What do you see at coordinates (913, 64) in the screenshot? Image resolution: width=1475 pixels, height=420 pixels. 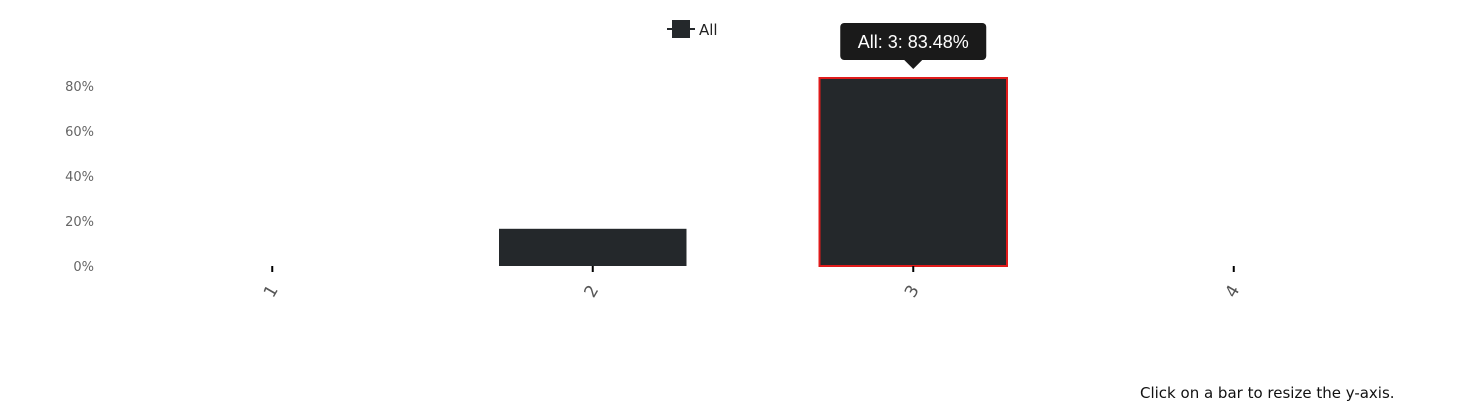 I see `tooltip-arrow` at bounding box center [913, 64].